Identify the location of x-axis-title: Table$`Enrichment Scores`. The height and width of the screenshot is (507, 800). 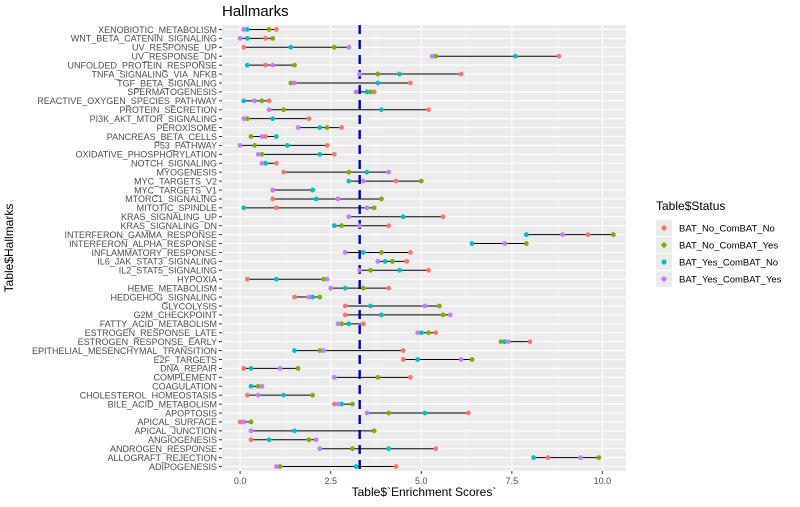
(424, 492).